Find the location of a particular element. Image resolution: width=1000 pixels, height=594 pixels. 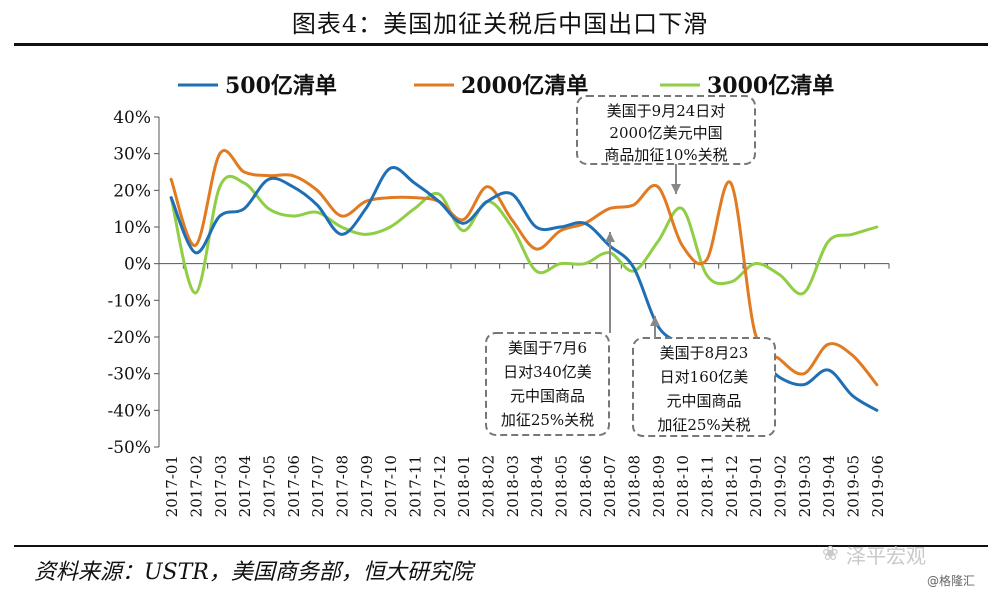

x-tick-label: 2017-05 is located at coordinates (270, 486).